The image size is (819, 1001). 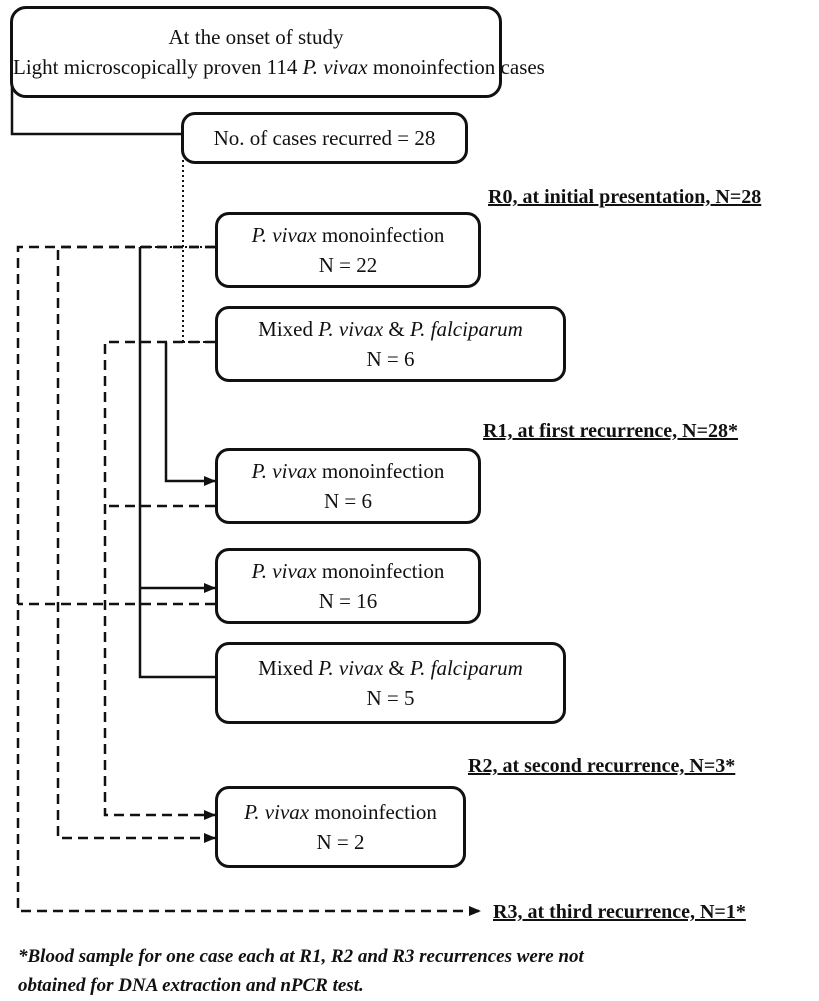 What do you see at coordinates (340, 842) in the screenshot?
I see `node-count: N = 2` at bounding box center [340, 842].